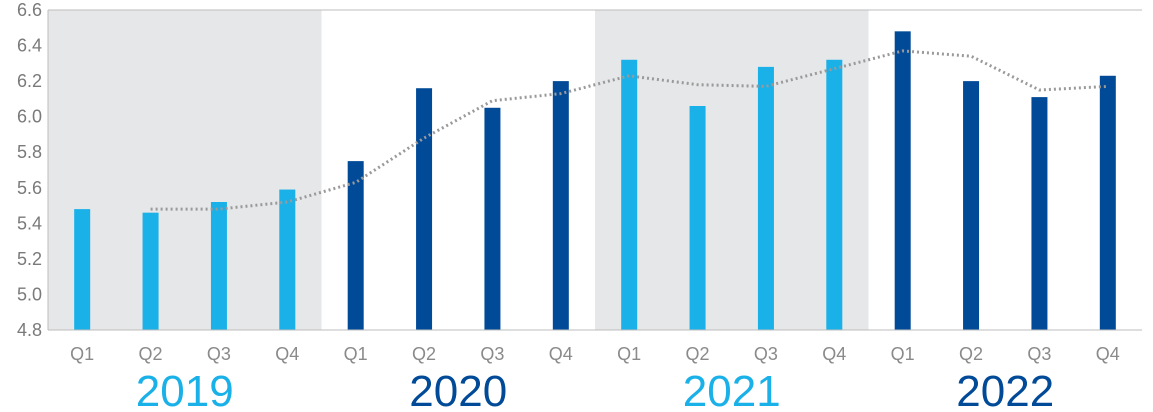  Describe the element at coordinates (355, 245) in the screenshot. I see `bar-2020-q1` at that location.